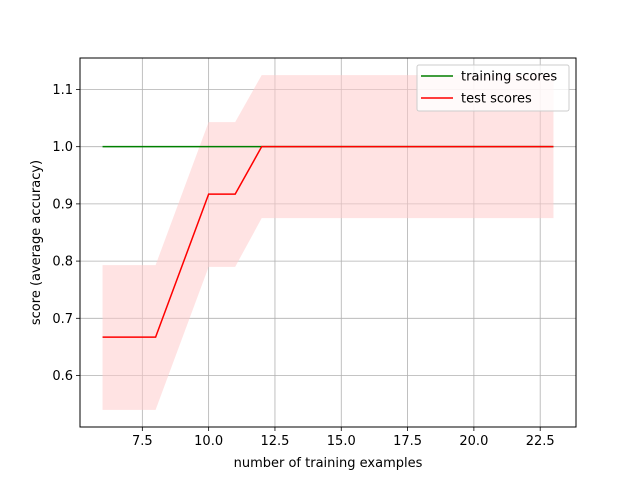 The image size is (640, 480). What do you see at coordinates (208, 441) in the screenshot?
I see `x-tick-label: 10.0` at bounding box center [208, 441].